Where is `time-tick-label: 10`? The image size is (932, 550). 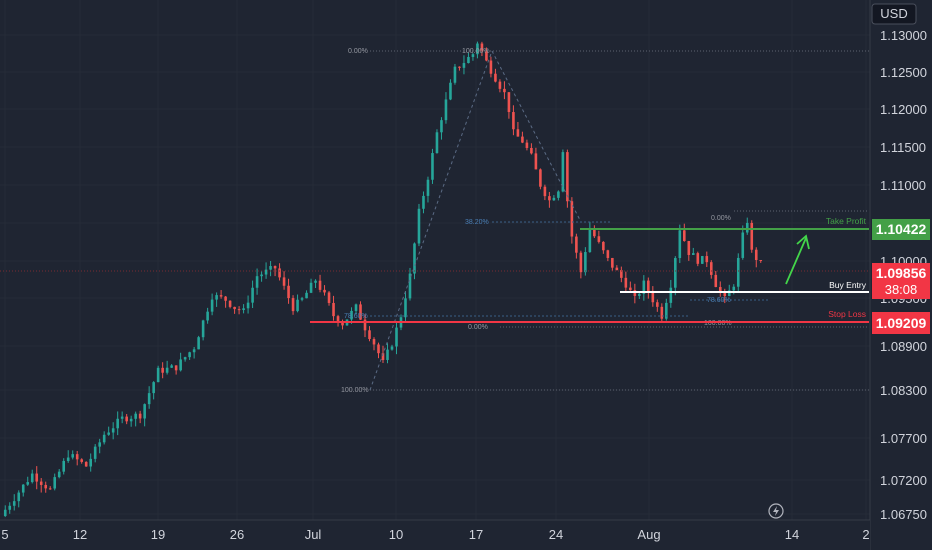 time-tick-label: 10 is located at coordinates (396, 534).